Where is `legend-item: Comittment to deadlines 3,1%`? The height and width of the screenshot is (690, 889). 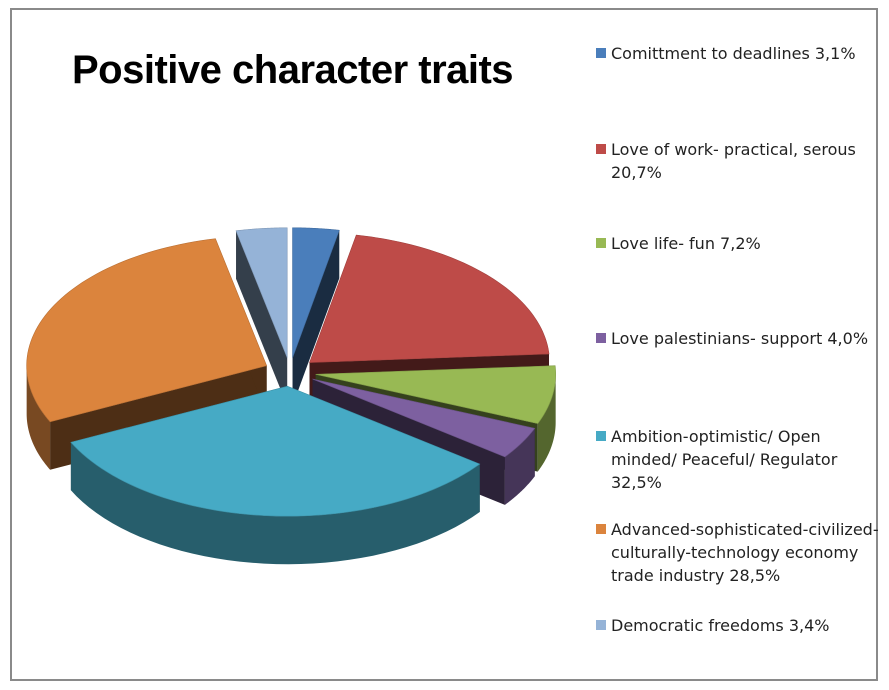
legend-item: Comittment to deadlines 3,1% is located at coordinates (740, 53).